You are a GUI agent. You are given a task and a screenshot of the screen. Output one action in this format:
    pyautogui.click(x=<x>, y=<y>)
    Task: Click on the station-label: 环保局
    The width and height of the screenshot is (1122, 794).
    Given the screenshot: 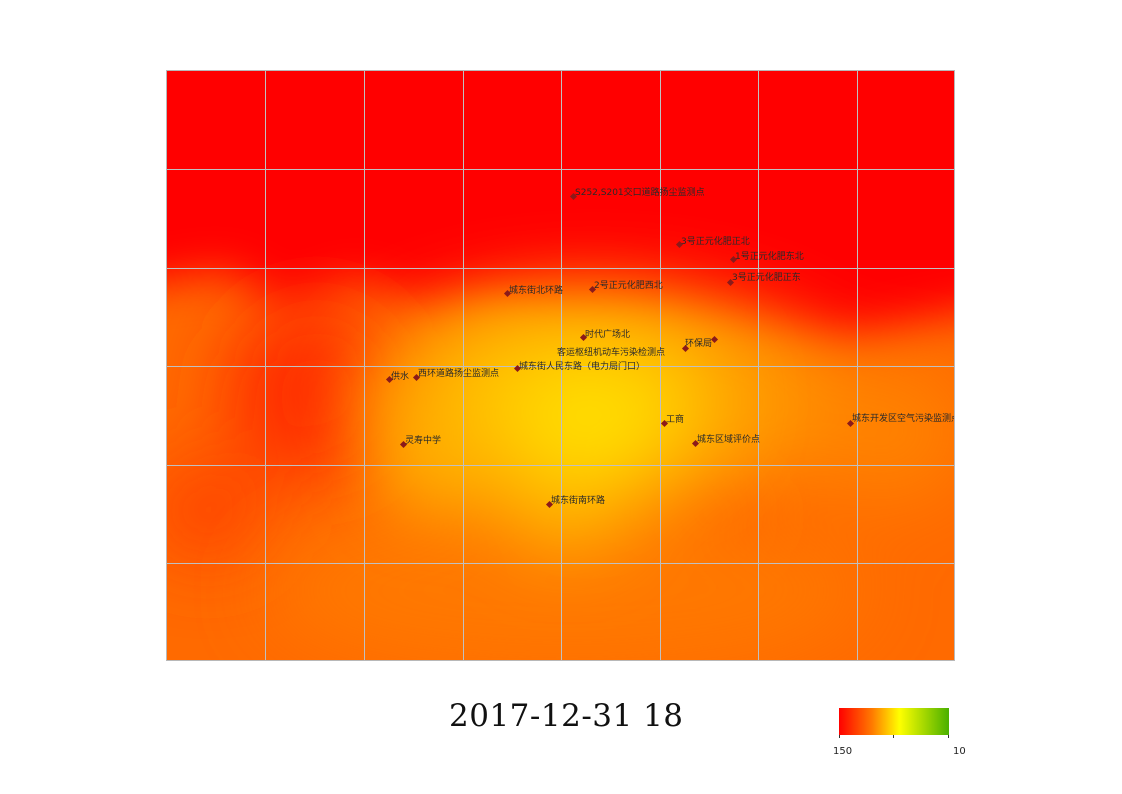 What is the action you would take?
    pyautogui.click(x=698, y=343)
    